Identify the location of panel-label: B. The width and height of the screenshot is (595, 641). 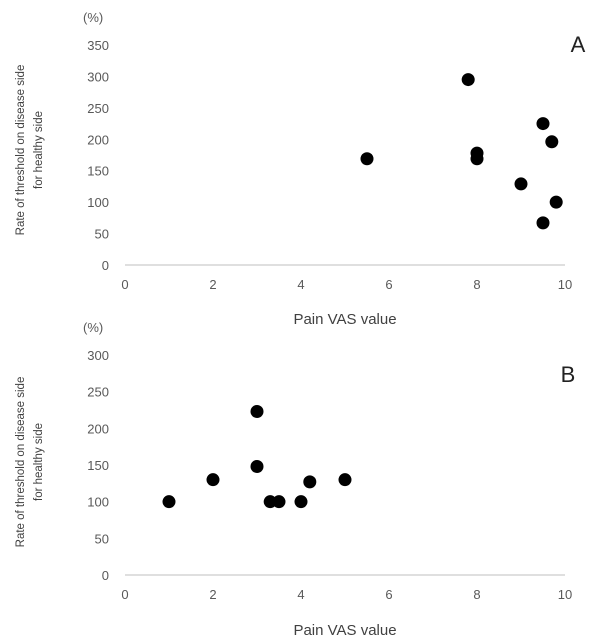
(568, 374).